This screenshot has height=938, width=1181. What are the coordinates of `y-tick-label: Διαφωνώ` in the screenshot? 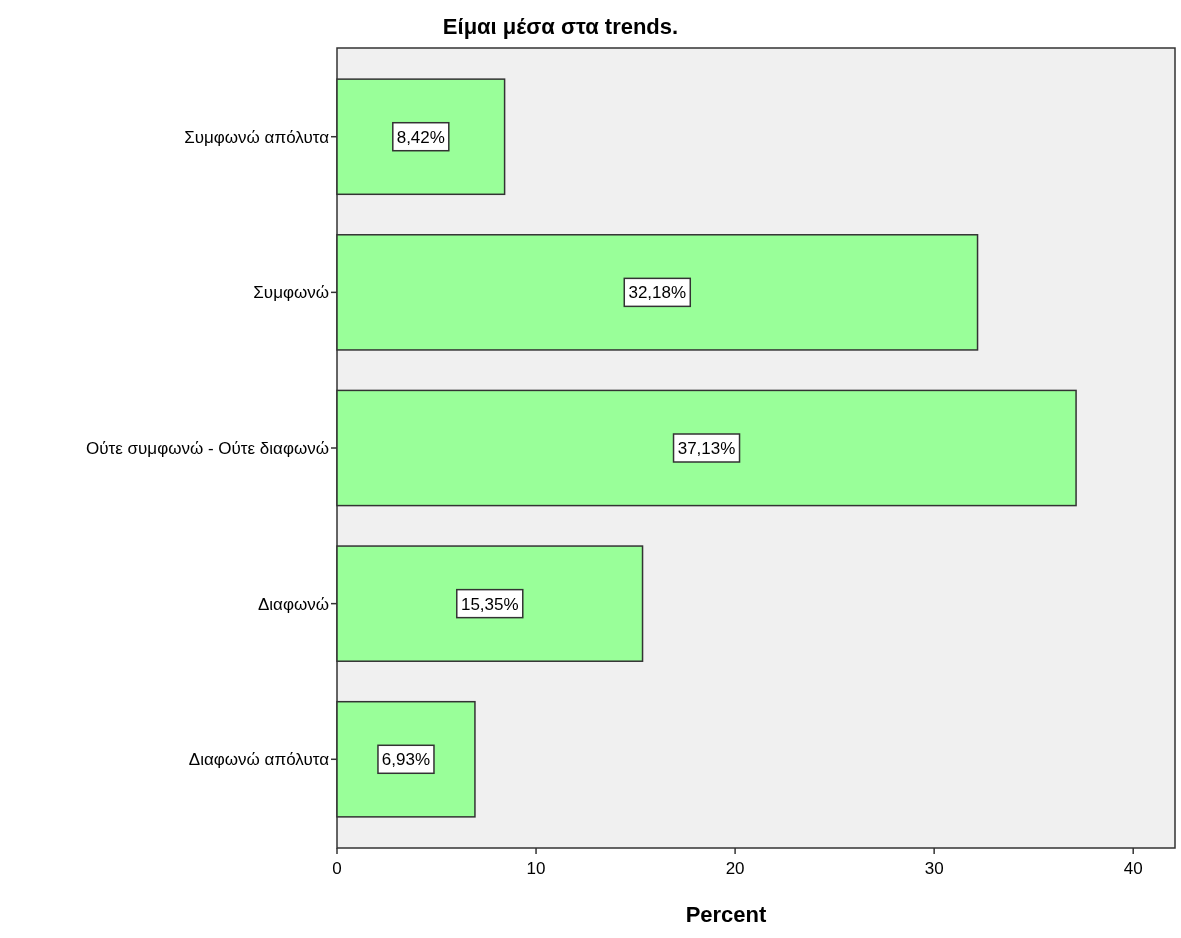 It's located at (293, 604).